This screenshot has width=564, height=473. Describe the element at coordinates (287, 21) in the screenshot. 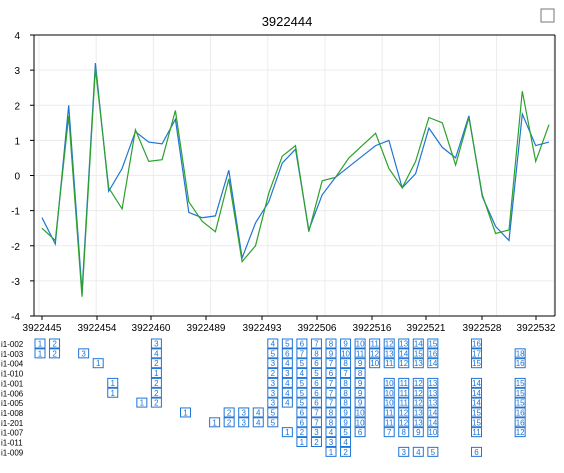

I see `chart-title: 3922444` at that location.